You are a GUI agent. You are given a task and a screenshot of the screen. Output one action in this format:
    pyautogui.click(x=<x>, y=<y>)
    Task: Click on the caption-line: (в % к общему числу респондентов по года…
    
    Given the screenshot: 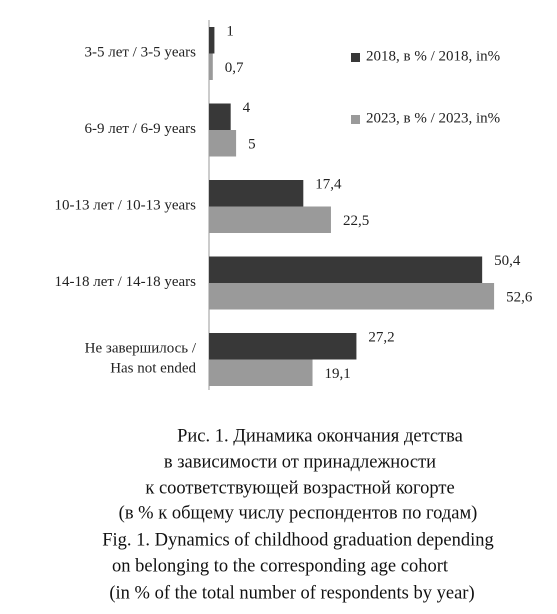 What is the action you would take?
    pyautogui.click(x=298, y=513)
    